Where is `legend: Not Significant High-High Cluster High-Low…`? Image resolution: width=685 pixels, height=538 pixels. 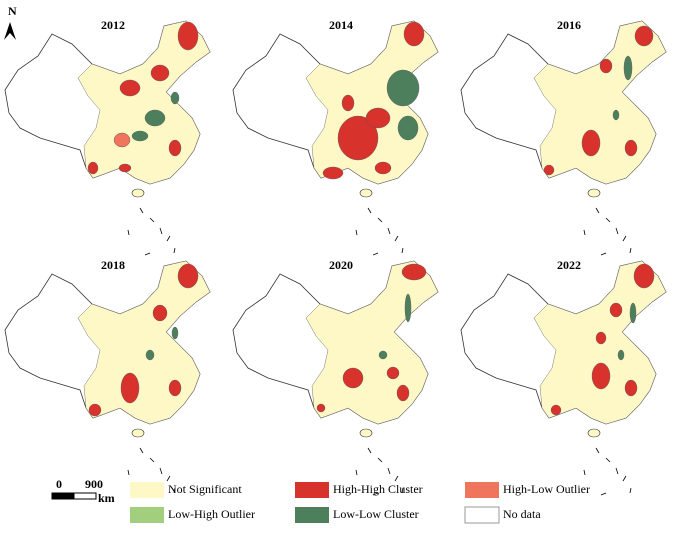
legend: Not Significant High-High Cluster High-Low… is located at coordinates (360, 503).